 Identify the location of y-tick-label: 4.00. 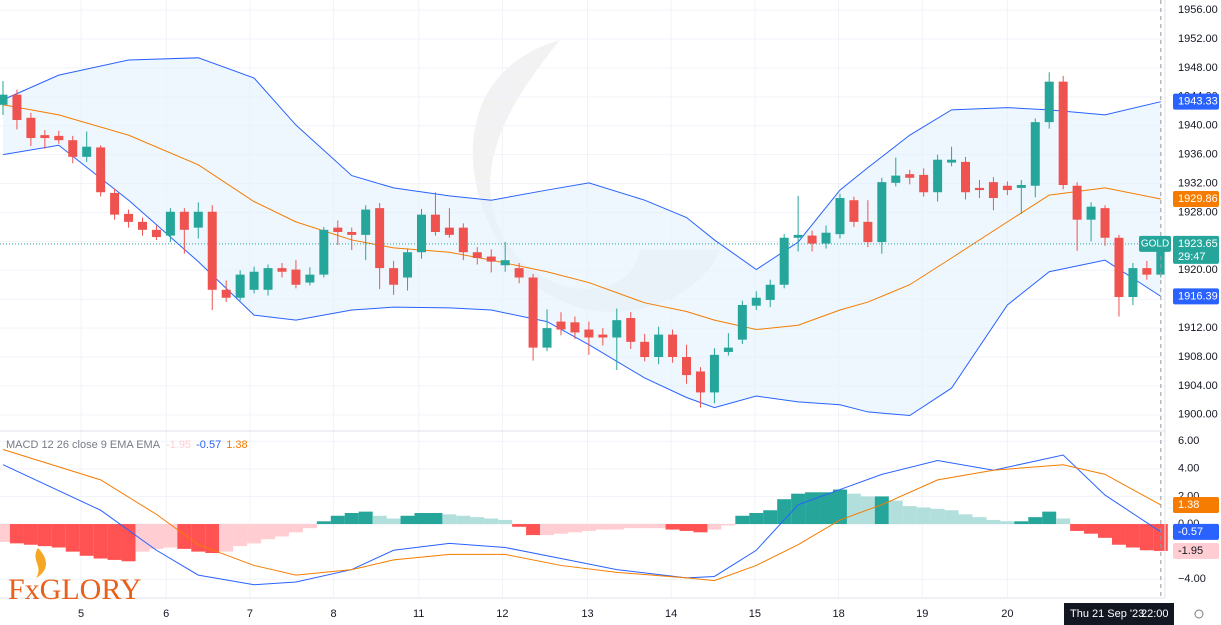
(1188, 469).